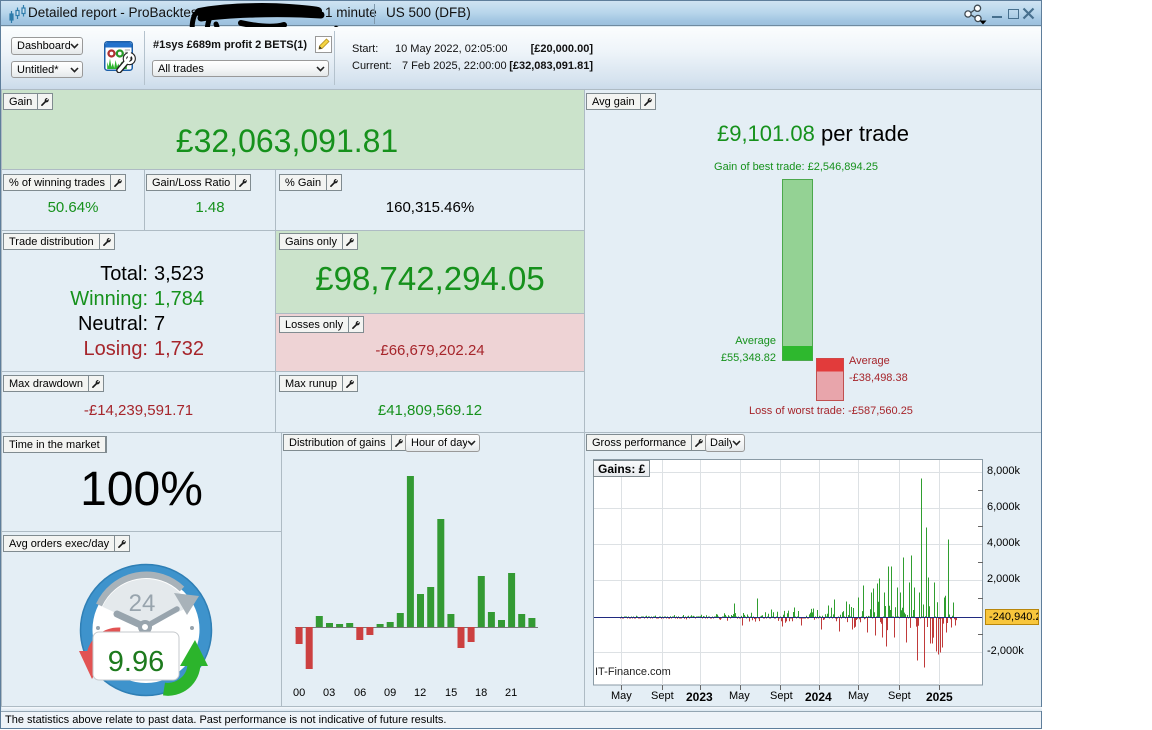 The width and height of the screenshot is (1152, 730). Describe the element at coordinates (142, 603) in the screenshot. I see `svg-text: 24` at that location.